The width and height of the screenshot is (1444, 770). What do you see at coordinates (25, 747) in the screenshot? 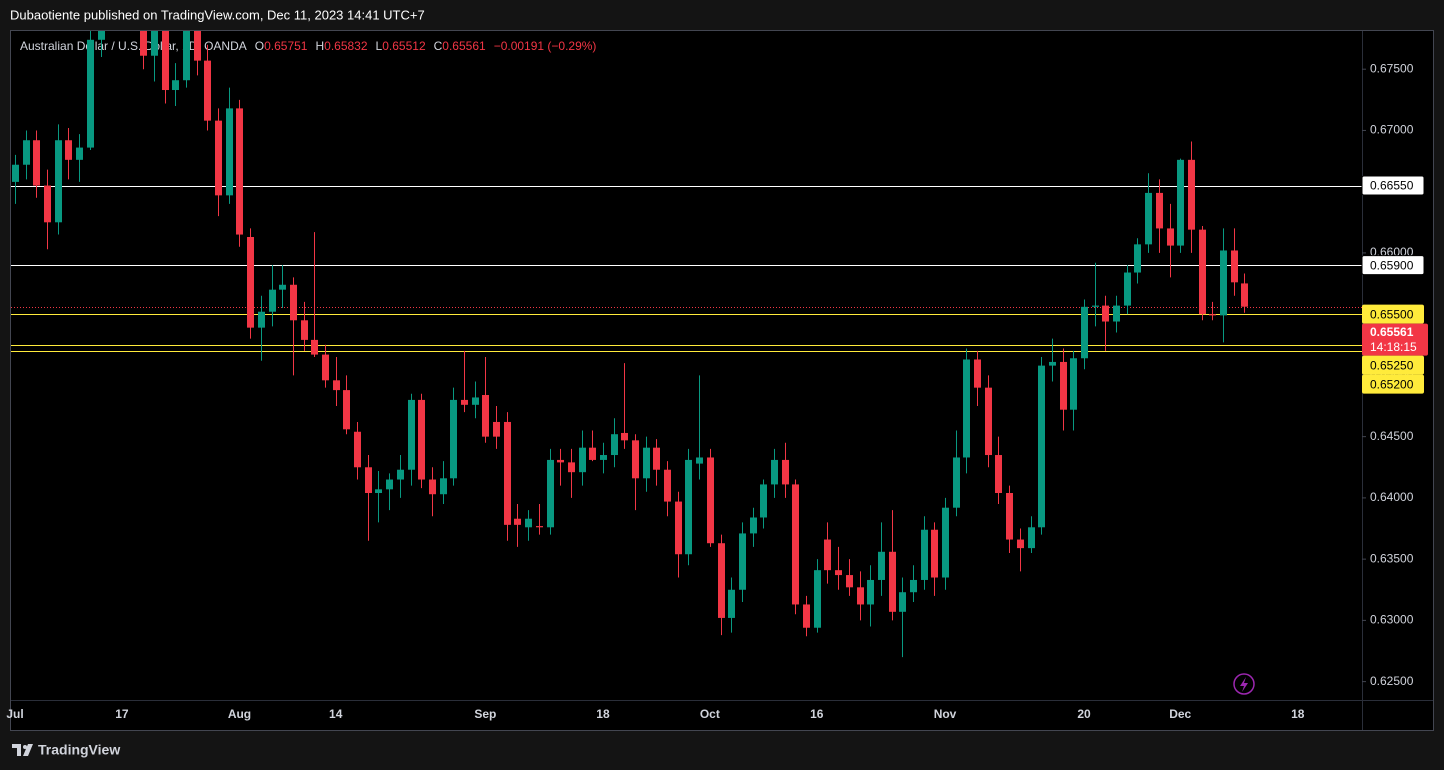
I see `logo-part` at bounding box center [25, 747].